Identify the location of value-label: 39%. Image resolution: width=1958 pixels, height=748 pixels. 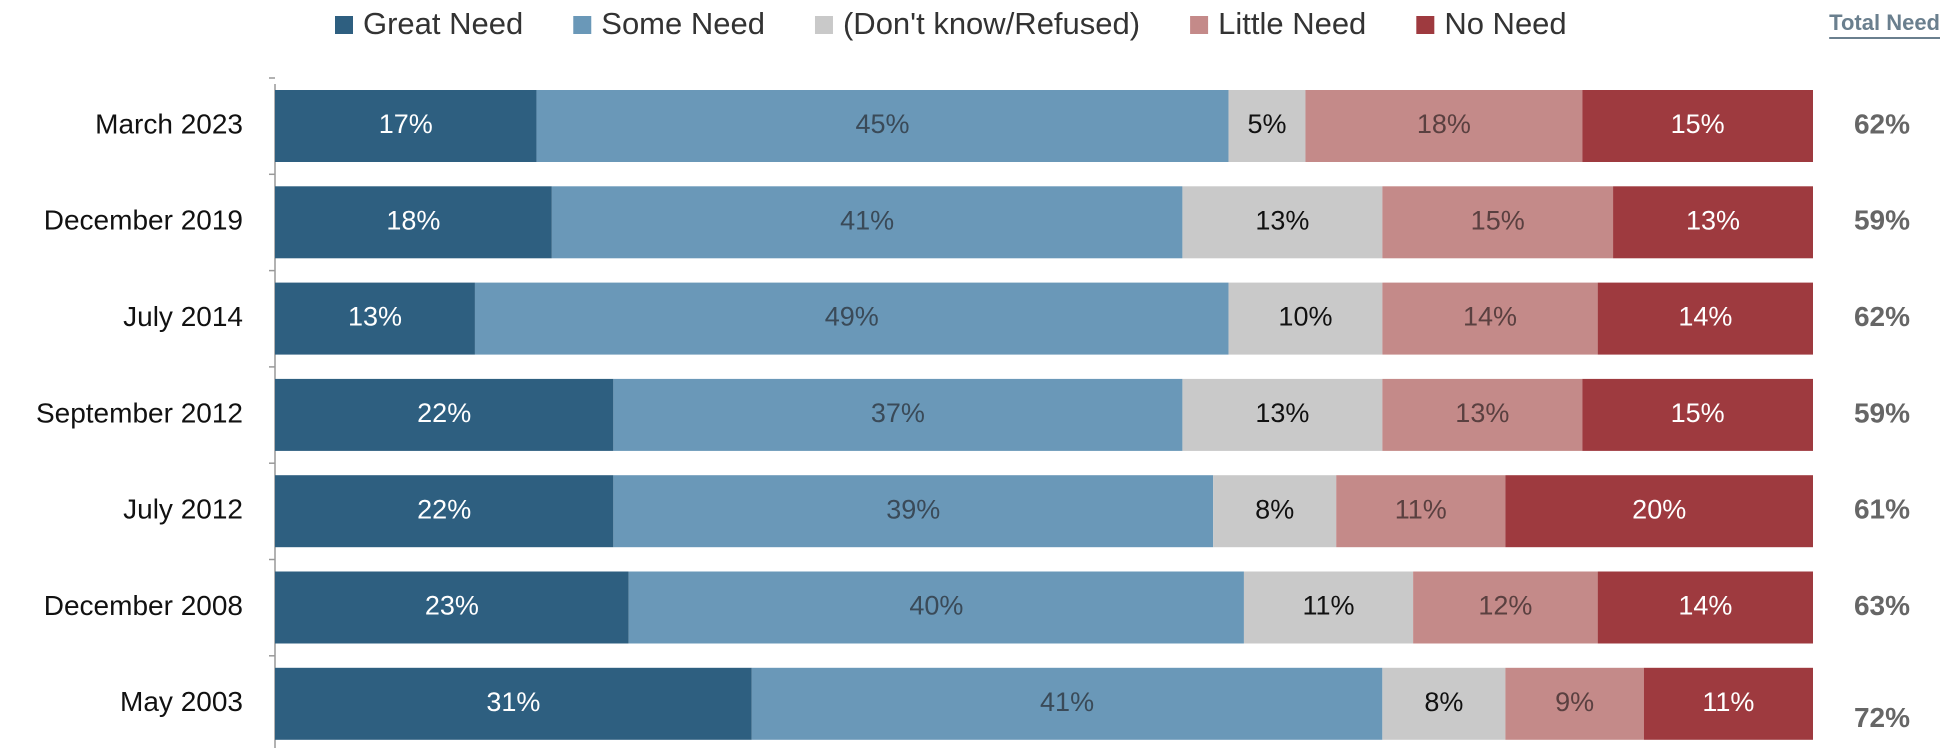
(913, 509).